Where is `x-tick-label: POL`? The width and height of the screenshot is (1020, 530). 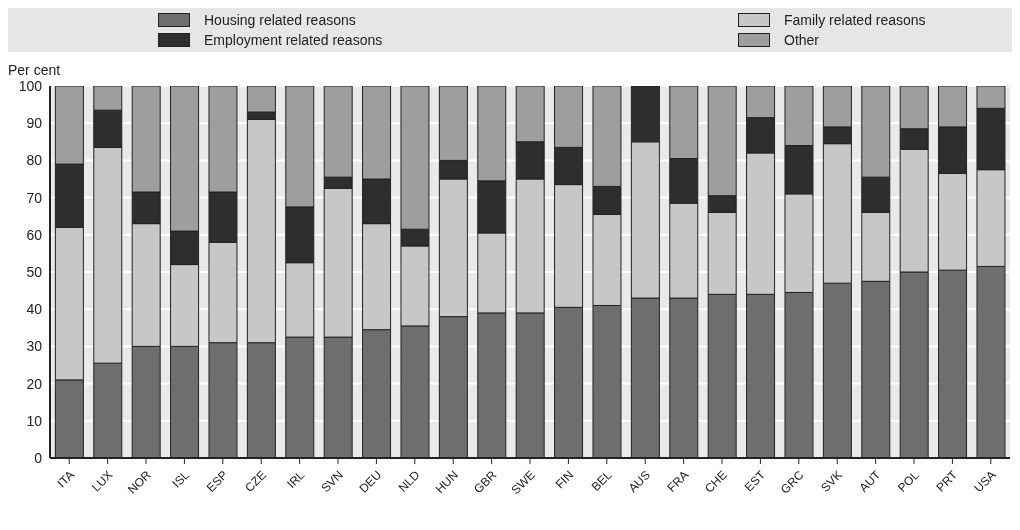 x-tick-label: POL is located at coordinates (908, 481).